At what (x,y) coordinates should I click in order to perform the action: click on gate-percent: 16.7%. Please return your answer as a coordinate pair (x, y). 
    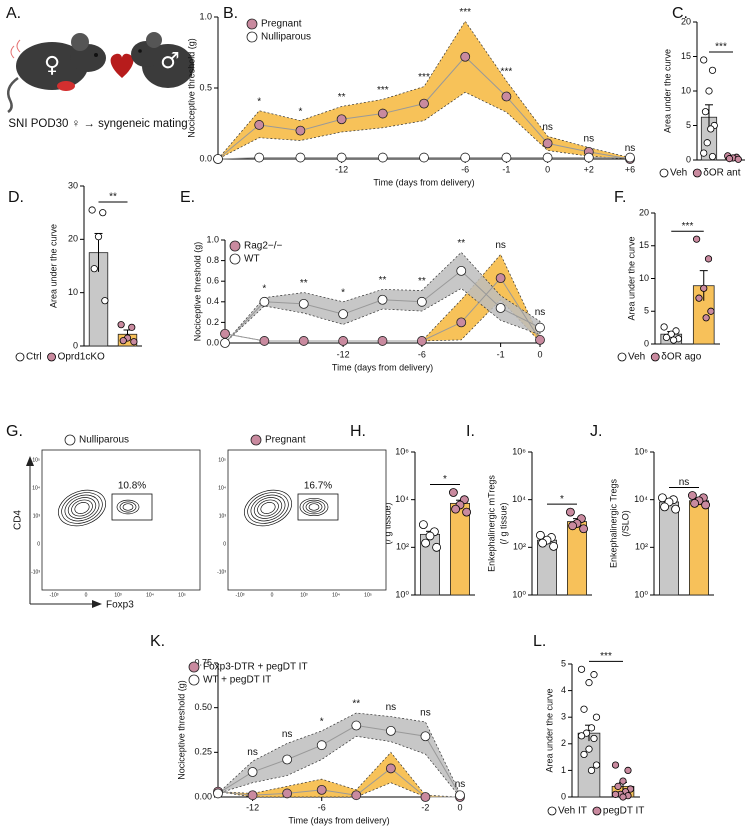
    Looking at the image, I should click on (318, 486).